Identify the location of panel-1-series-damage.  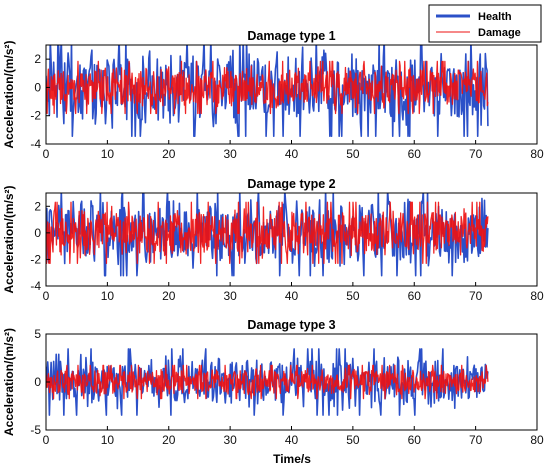
(267, 87).